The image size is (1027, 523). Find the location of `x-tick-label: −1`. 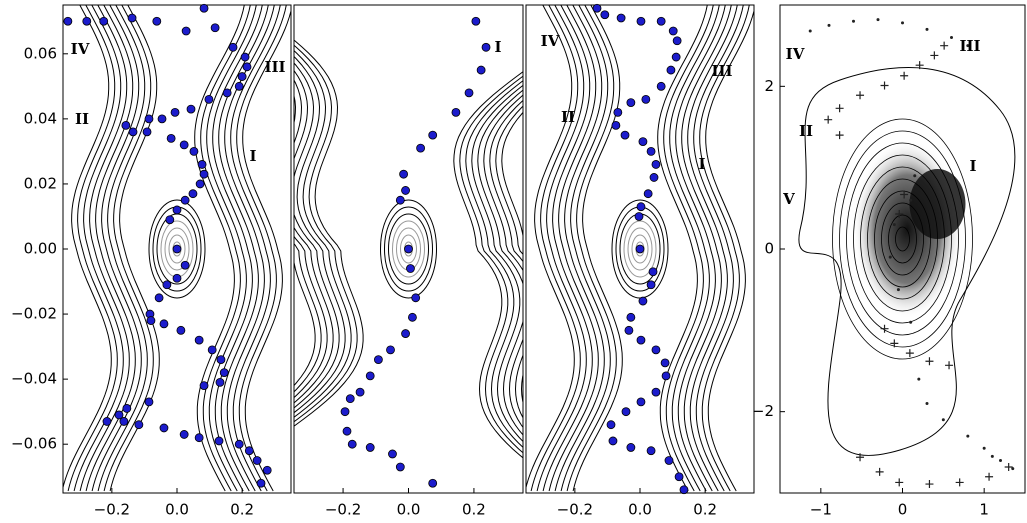

x-tick-label: −1 is located at coordinates (821, 510).